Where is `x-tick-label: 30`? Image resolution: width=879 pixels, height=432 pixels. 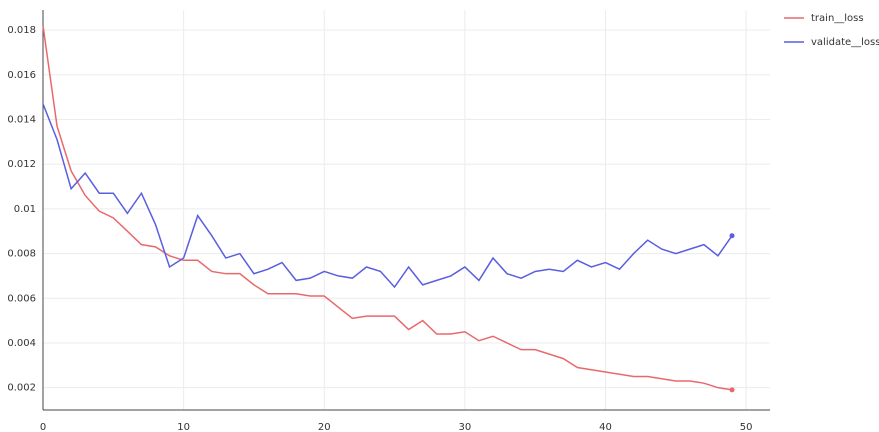
x-tick-label: 30 is located at coordinates (464, 427).